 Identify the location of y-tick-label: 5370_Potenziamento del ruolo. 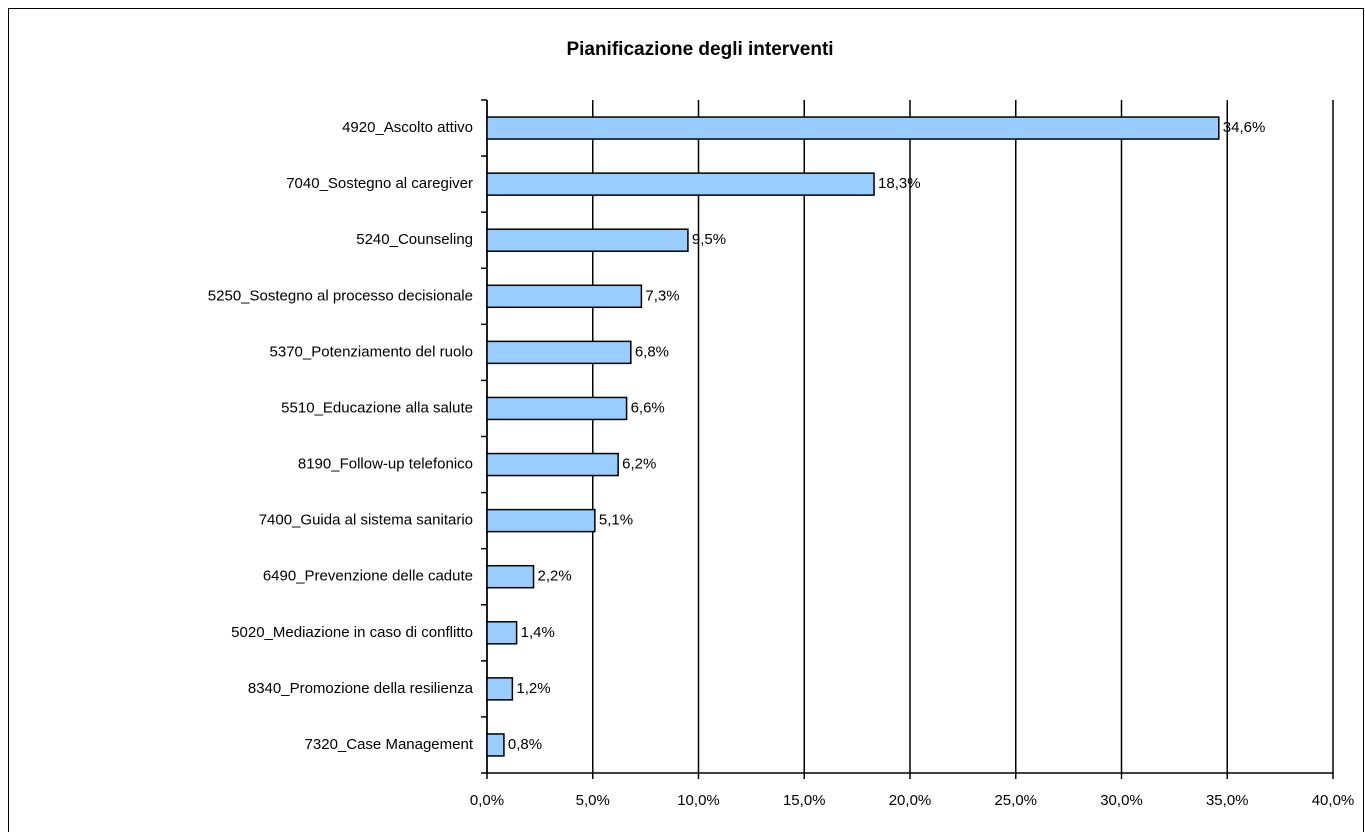
(371, 351).